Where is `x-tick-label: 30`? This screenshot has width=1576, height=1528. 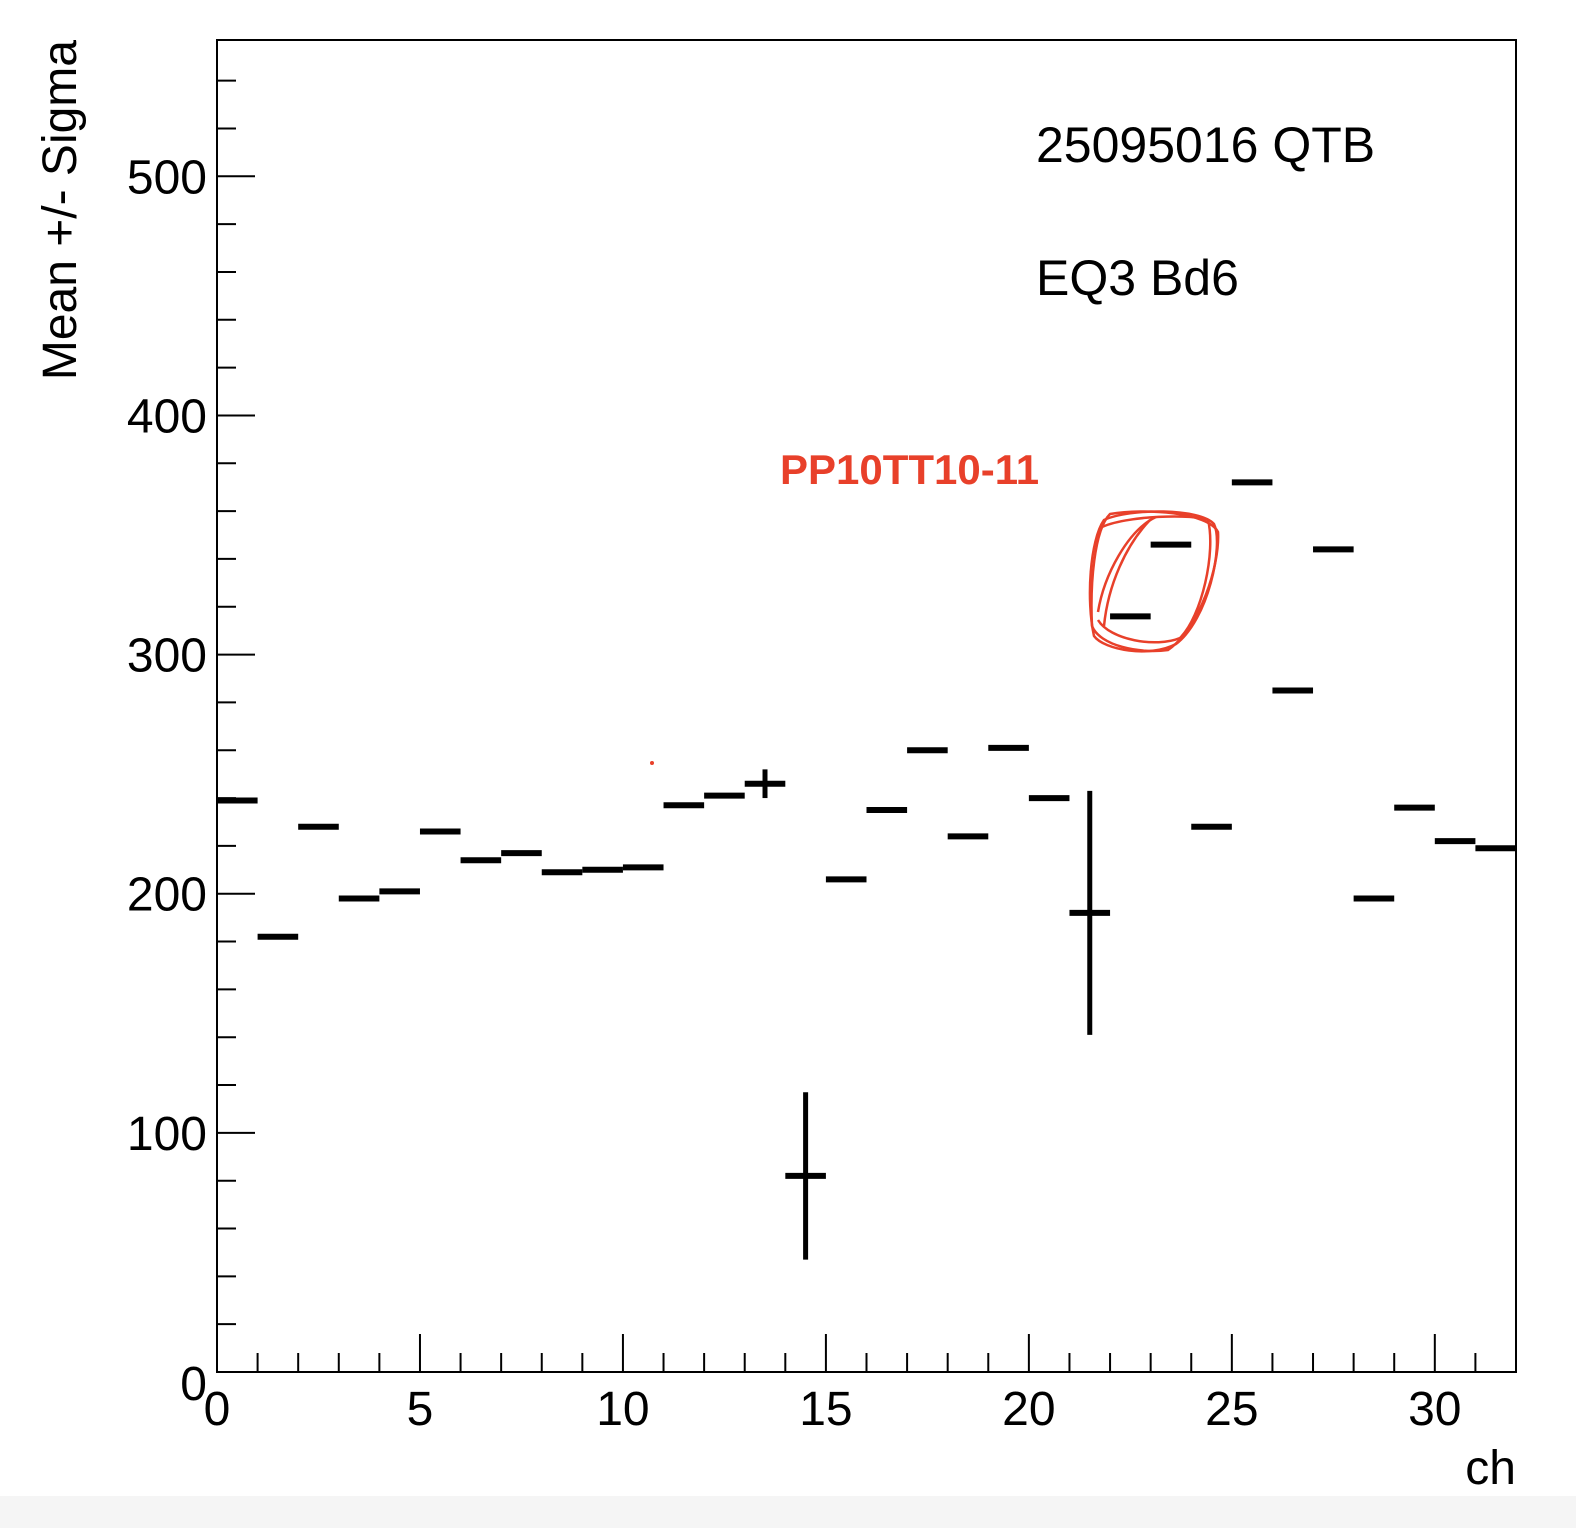
x-tick-label: 30 is located at coordinates (1434, 1409).